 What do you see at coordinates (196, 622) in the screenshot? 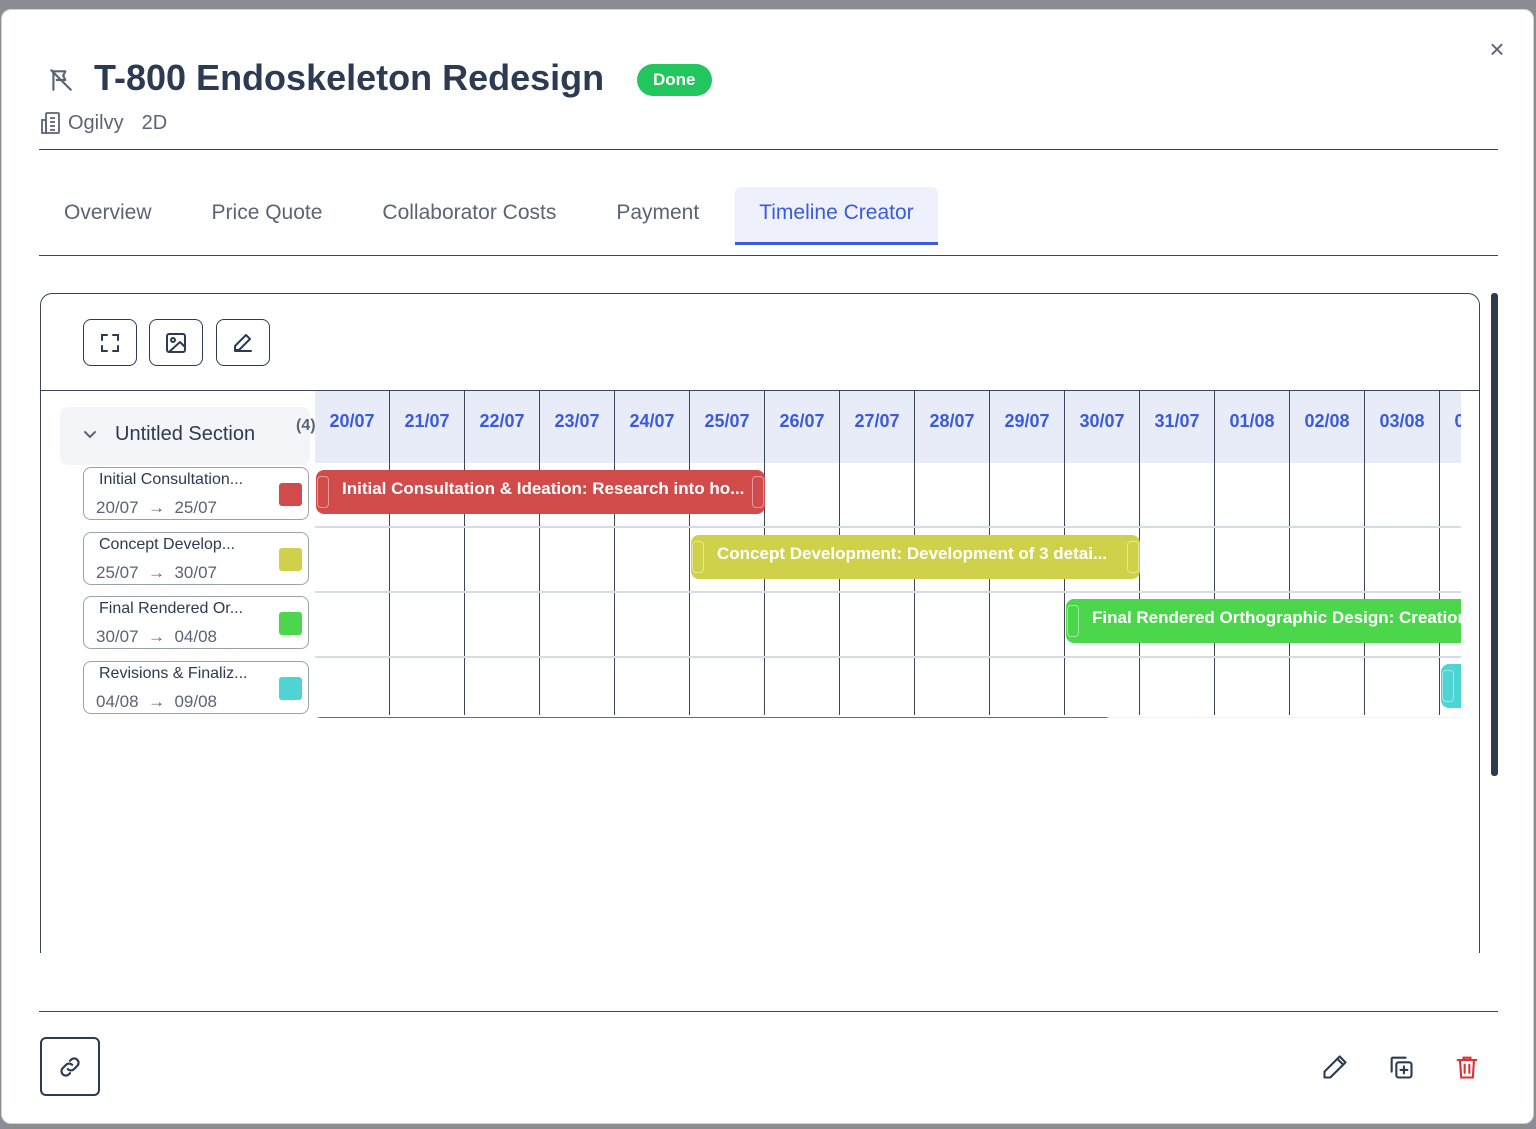
I see `task-card: Final Rendered Or... 30/07 → 04/08` at bounding box center [196, 622].